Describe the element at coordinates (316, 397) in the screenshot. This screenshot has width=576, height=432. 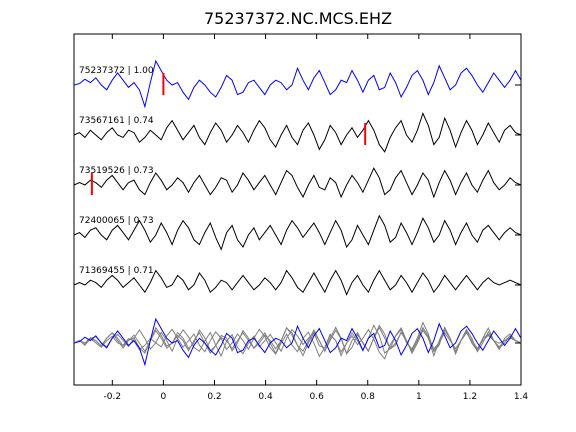
I see `x-tick-label: 0.6` at that location.